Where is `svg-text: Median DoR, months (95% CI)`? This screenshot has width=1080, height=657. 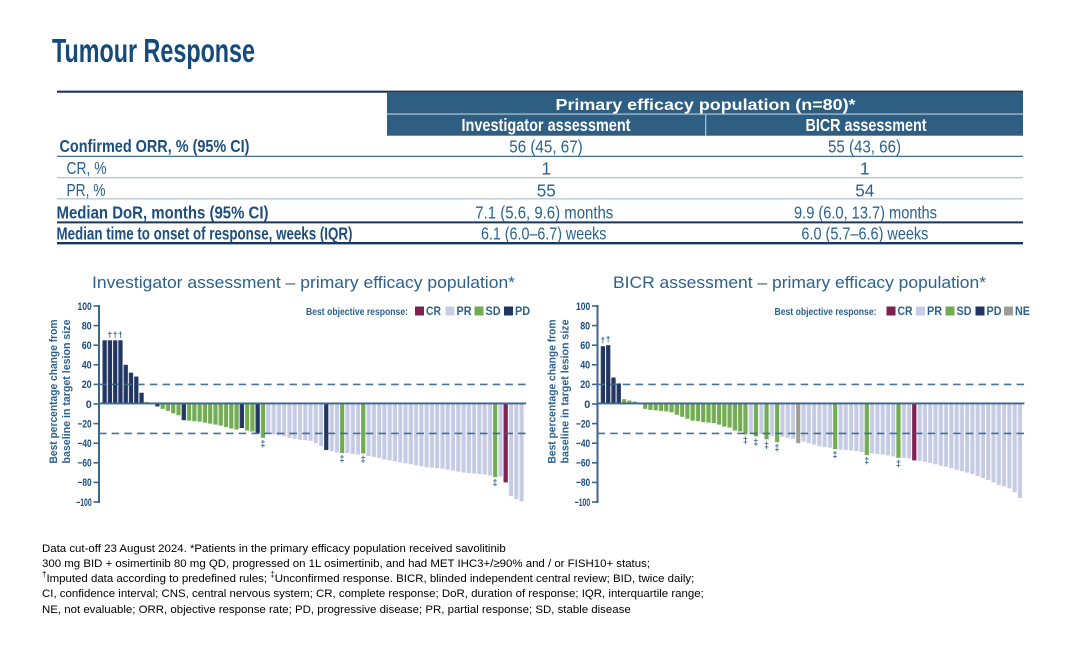 svg-text: Median DoR, months (95% CI) is located at coordinates (163, 213).